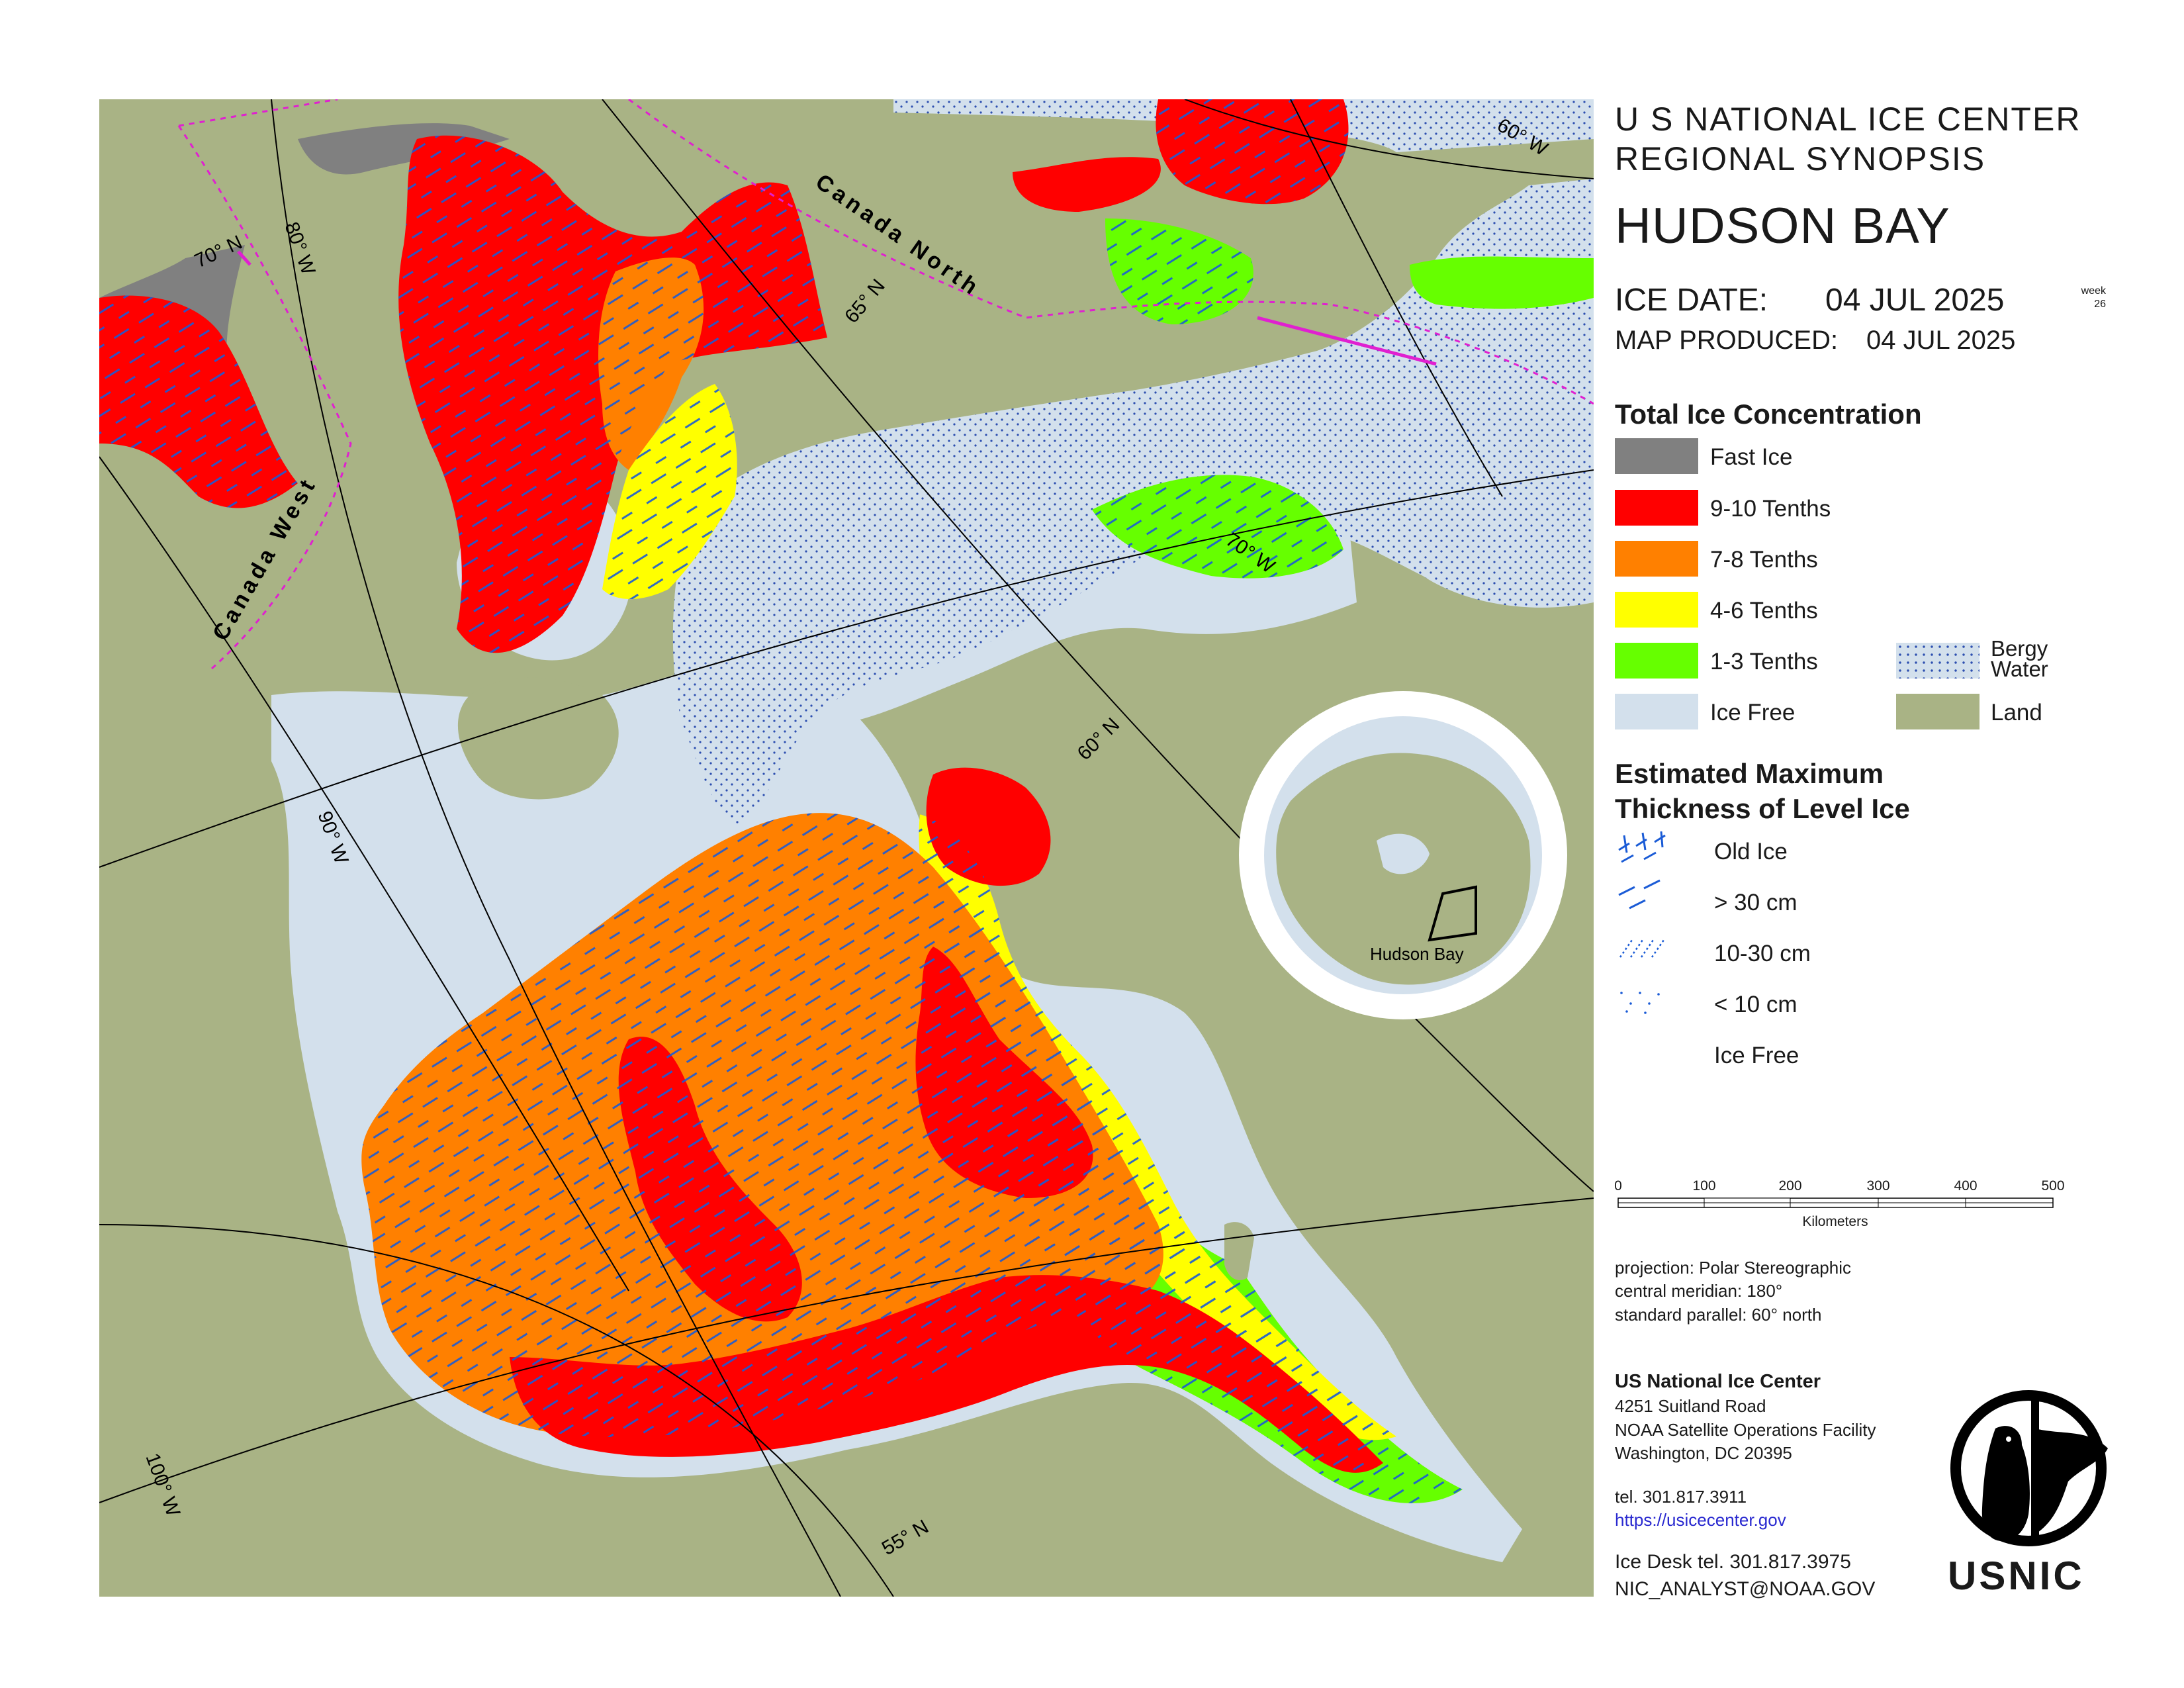  I want to click on usnic-logo: USNIC, so click(2032, 1495).